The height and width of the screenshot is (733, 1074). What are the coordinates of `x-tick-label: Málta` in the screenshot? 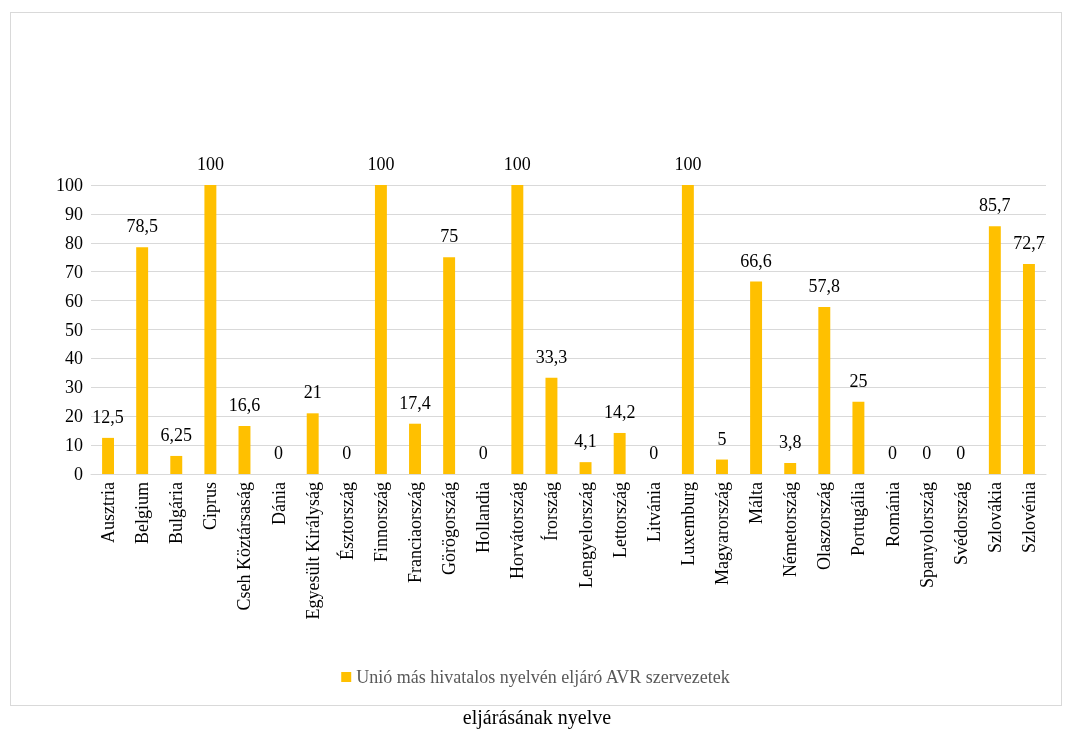 It's located at (756, 503).